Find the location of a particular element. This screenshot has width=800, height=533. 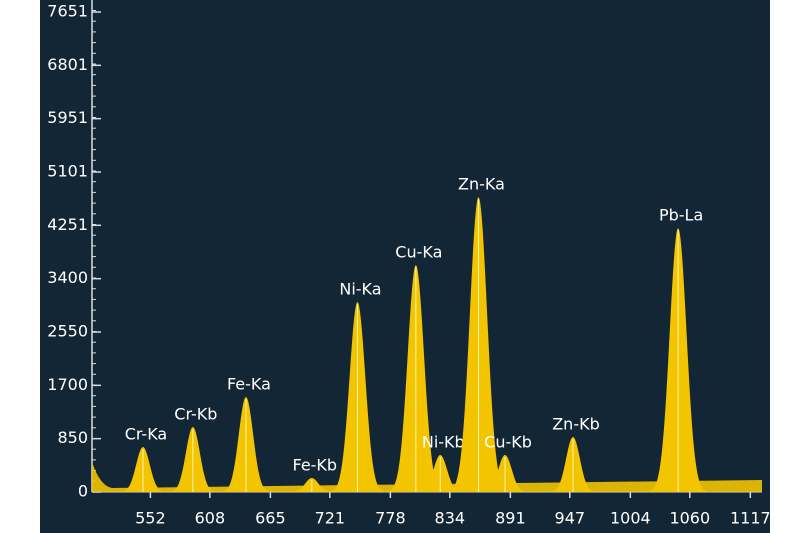

peak-label: Cu-Kb is located at coordinates (508, 441).